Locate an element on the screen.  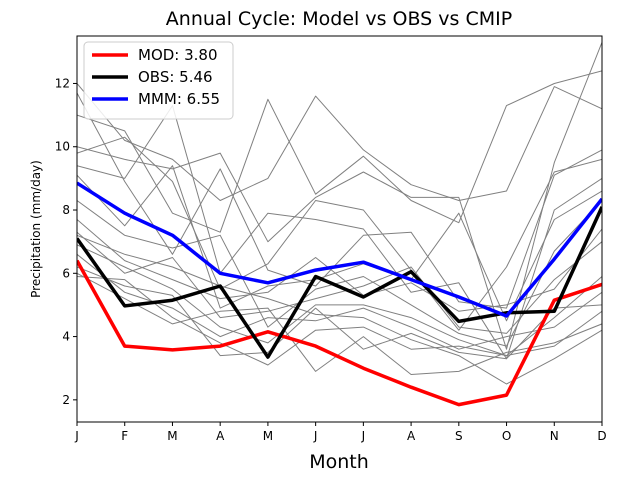
legend-label-obs: OBS: 5.46 is located at coordinates (175, 77).